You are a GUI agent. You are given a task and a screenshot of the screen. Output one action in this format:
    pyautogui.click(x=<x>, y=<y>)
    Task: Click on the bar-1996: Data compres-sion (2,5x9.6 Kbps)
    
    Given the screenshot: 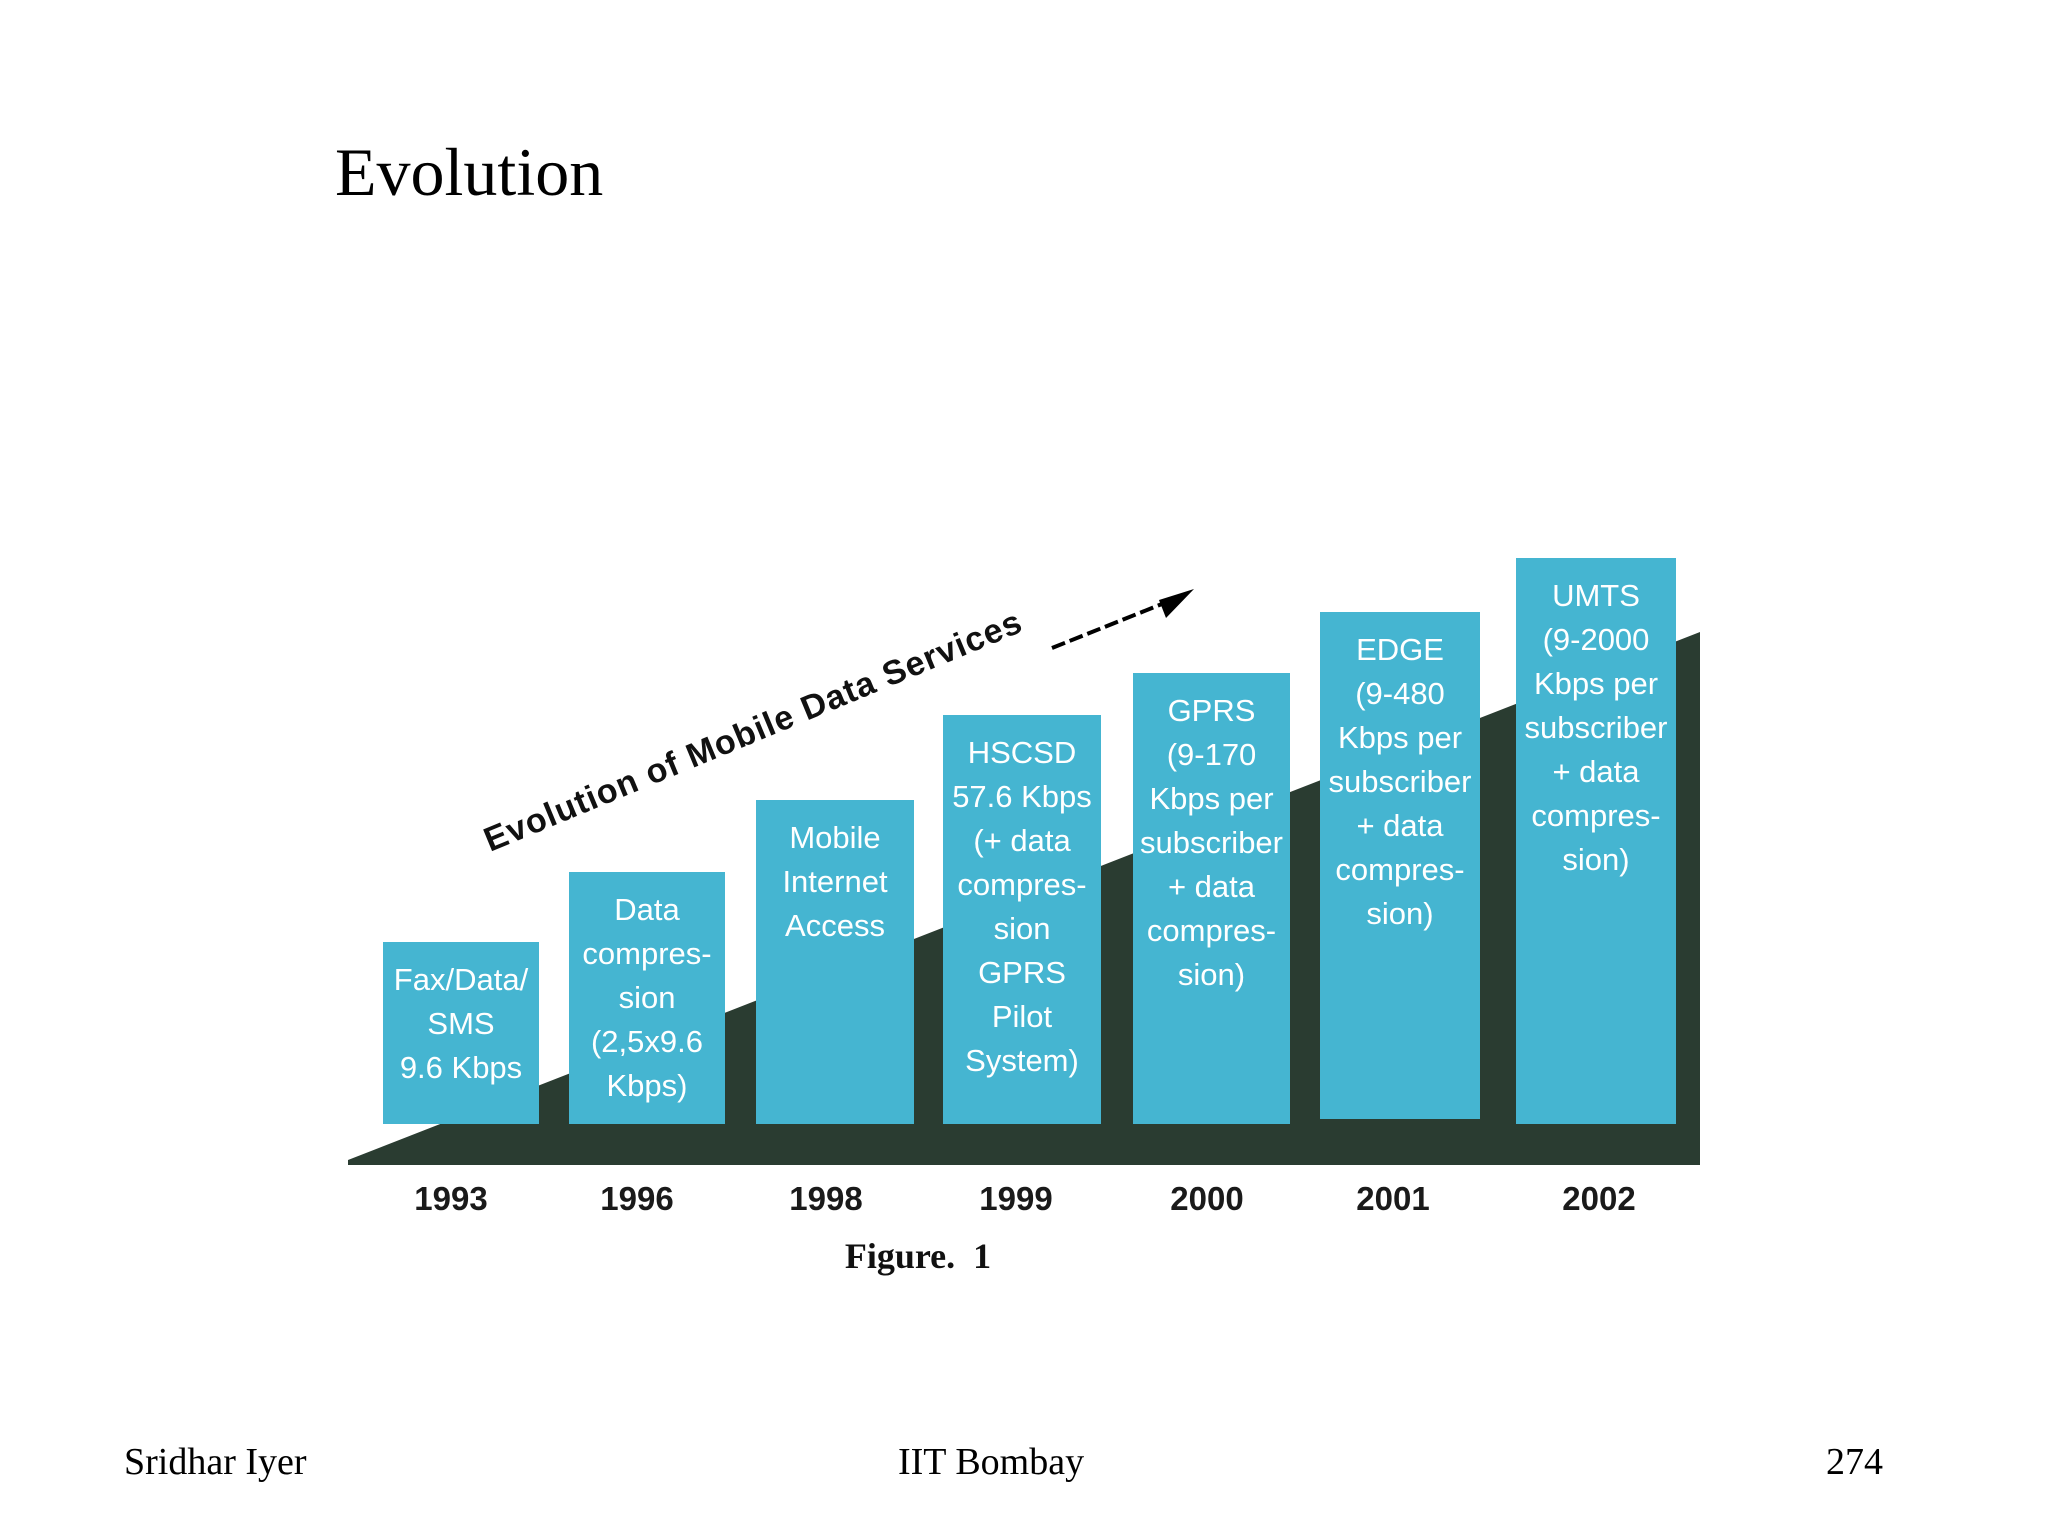 What is the action you would take?
    pyautogui.click(x=647, y=998)
    